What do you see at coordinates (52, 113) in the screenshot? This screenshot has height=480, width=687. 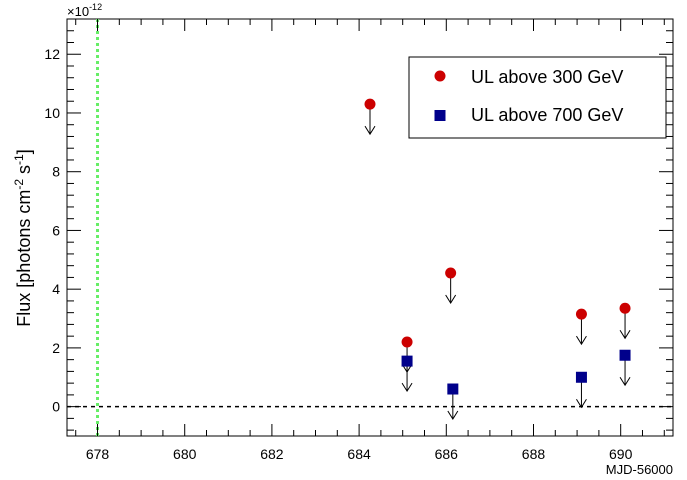 I see `y-tick-label: 10` at bounding box center [52, 113].